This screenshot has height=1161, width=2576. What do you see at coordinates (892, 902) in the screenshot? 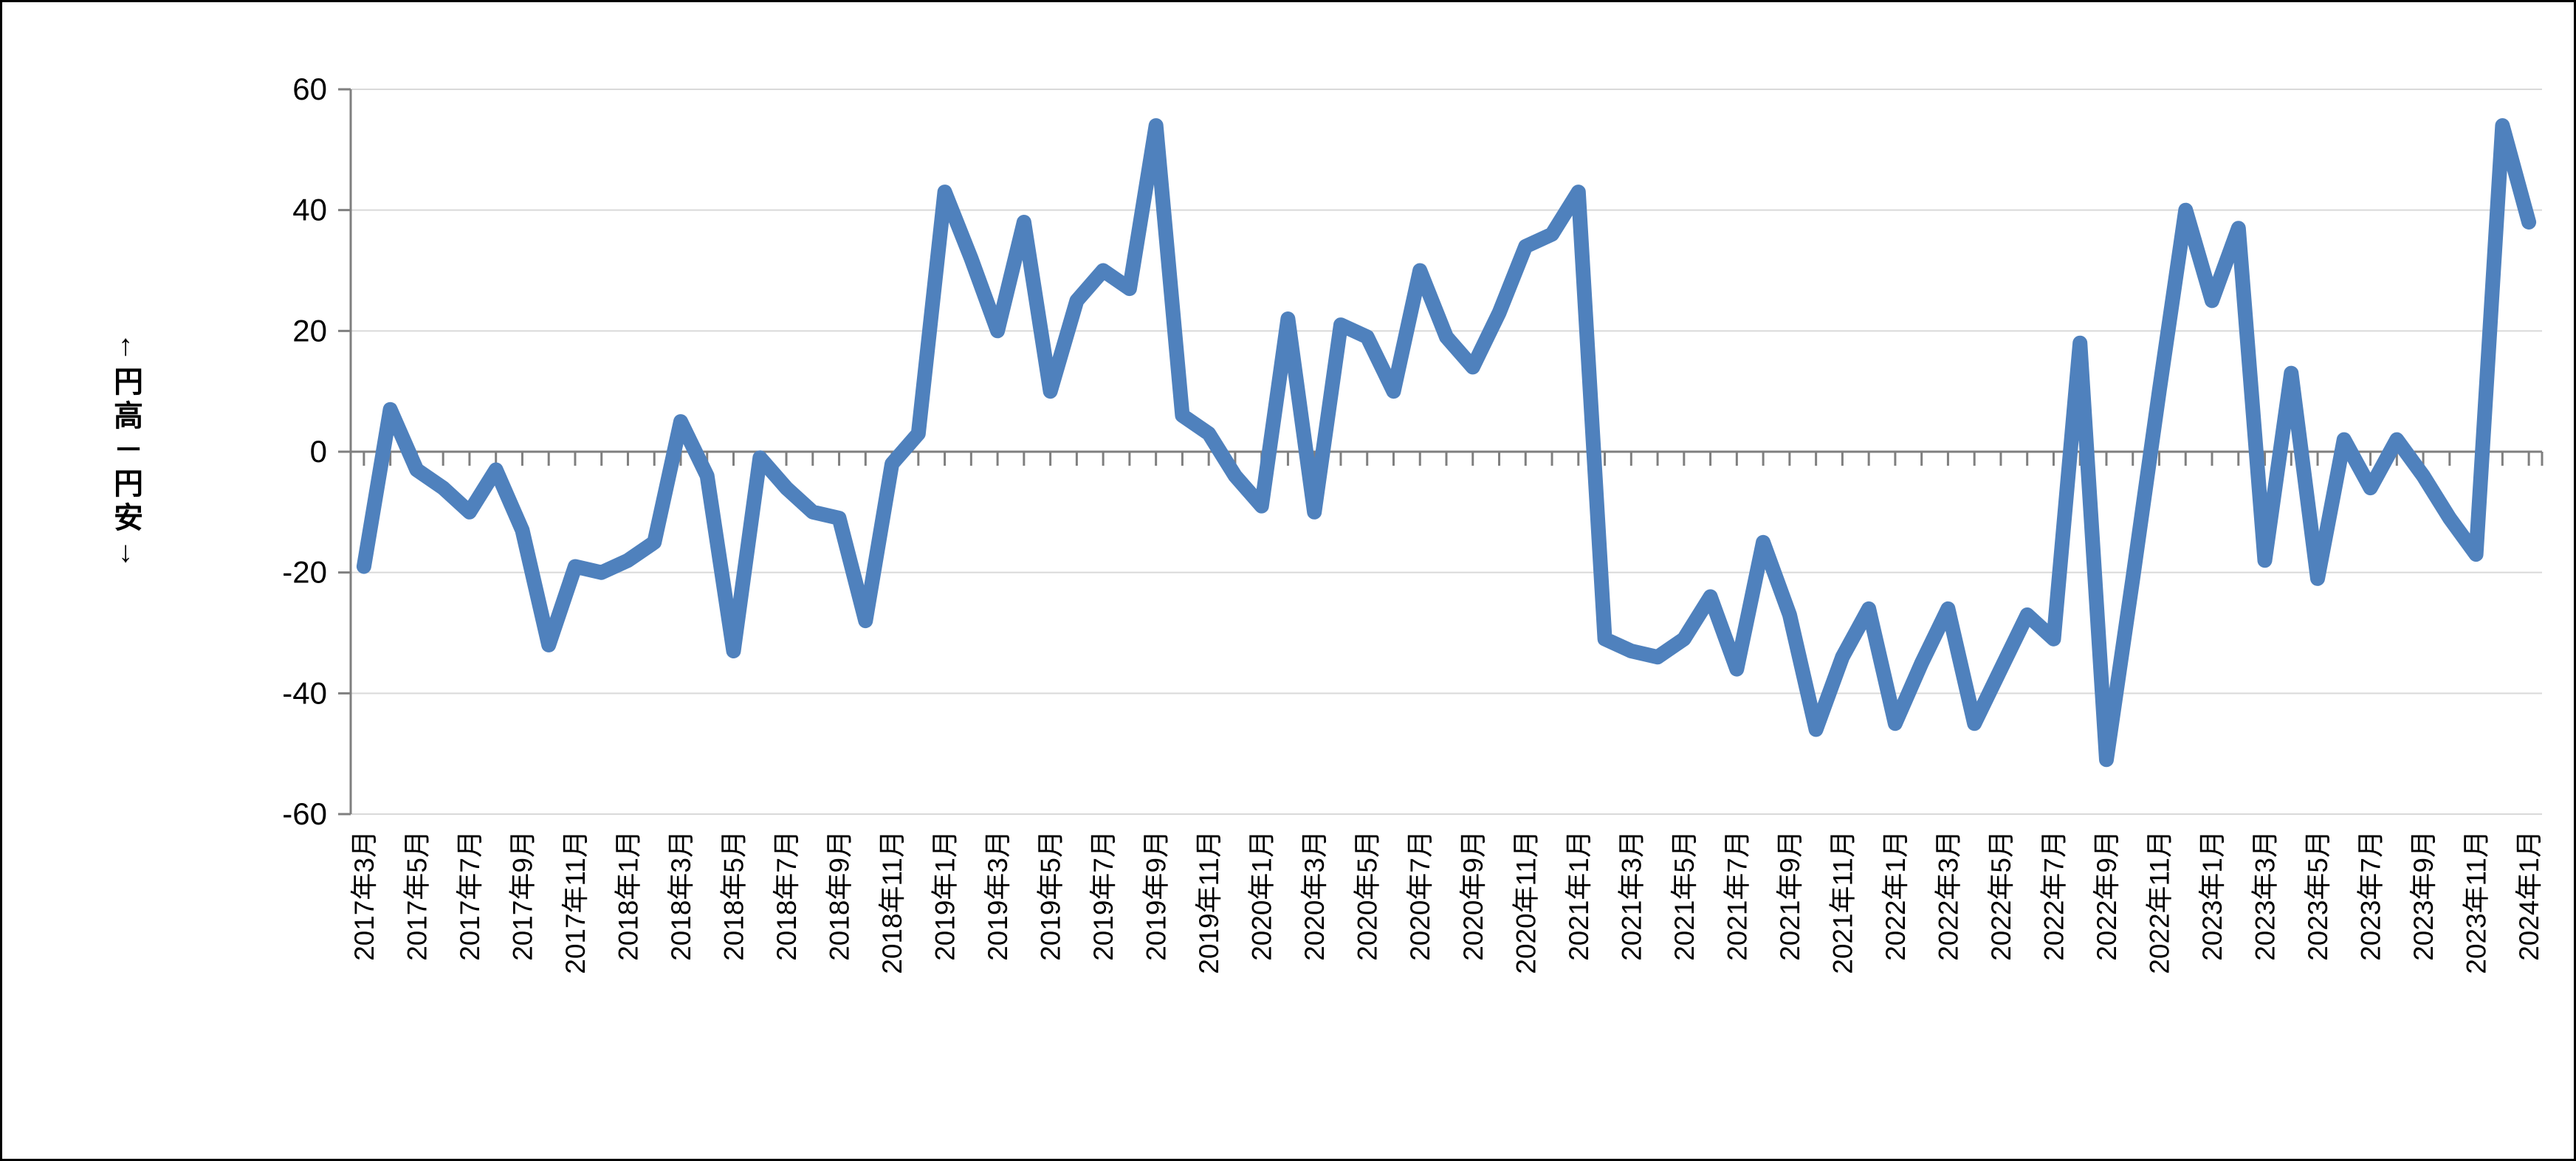
I see `x-tick-label-2018年11月: 2018年11月` at bounding box center [892, 902].